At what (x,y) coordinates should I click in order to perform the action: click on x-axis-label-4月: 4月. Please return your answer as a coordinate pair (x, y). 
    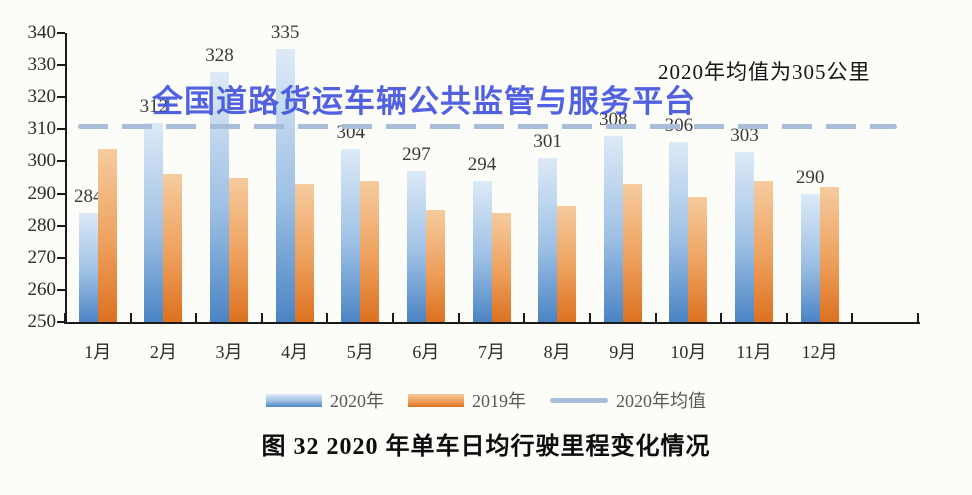
    Looking at the image, I should click on (295, 352).